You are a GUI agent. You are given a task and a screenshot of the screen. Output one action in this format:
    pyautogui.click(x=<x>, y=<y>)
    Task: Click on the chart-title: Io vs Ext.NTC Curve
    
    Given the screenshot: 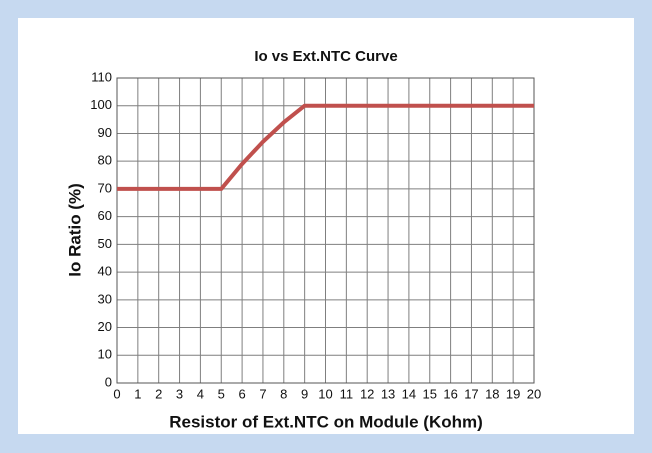 What is the action you would take?
    pyautogui.click(x=325, y=56)
    